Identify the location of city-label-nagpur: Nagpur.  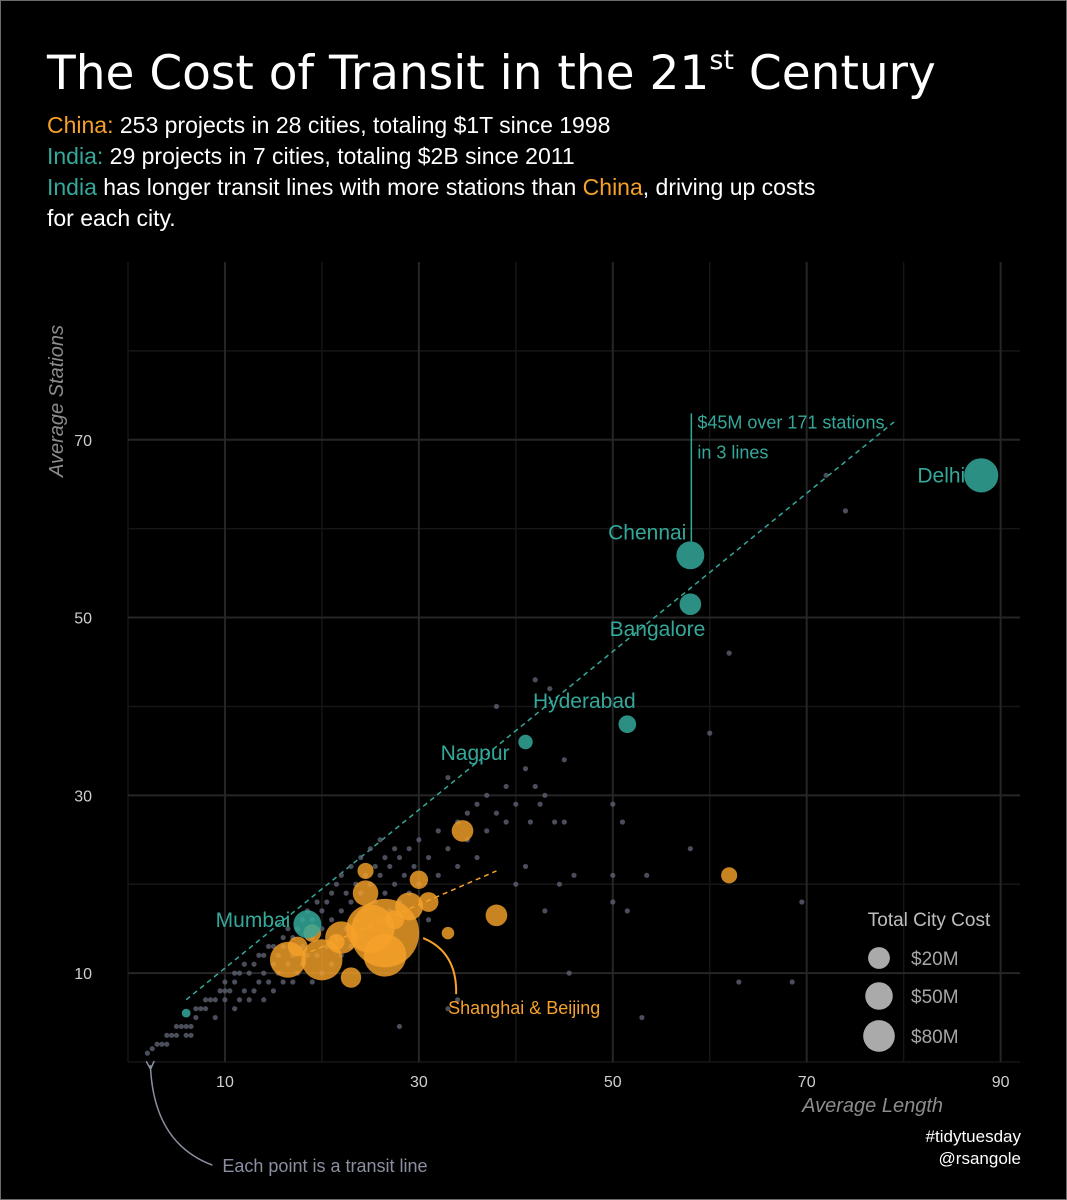
(475, 753).